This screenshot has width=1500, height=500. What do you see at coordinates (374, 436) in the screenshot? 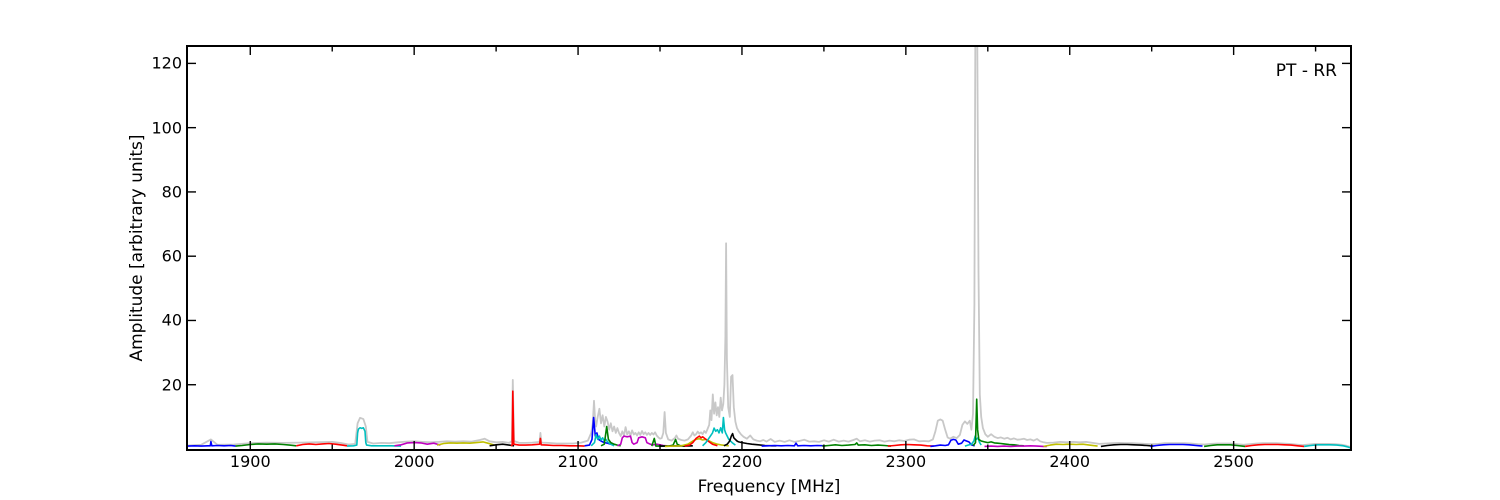
I see `series-band4-cyan` at bounding box center [374, 436].